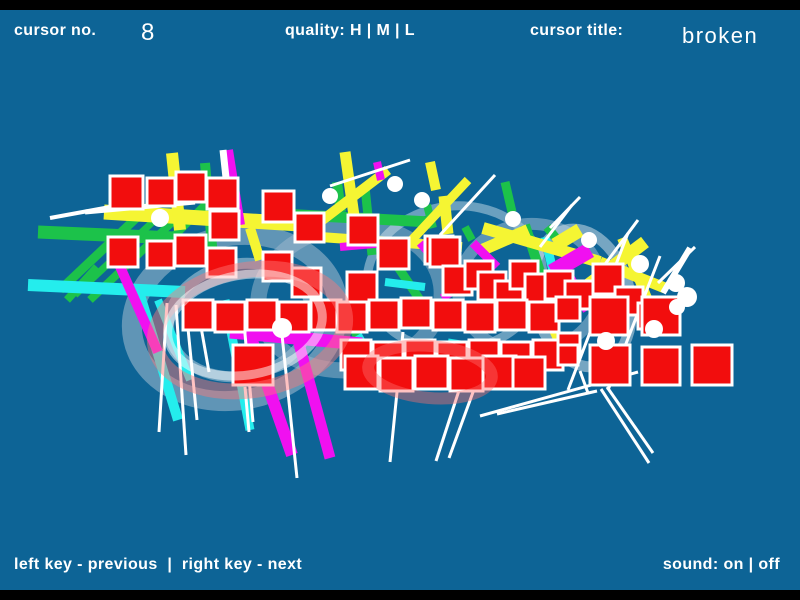 This screenshot has width=800, height=600. Describe the element at coordinates (721, 565) in the screenshot. I see `sound-control: sound: on | off` at that location.